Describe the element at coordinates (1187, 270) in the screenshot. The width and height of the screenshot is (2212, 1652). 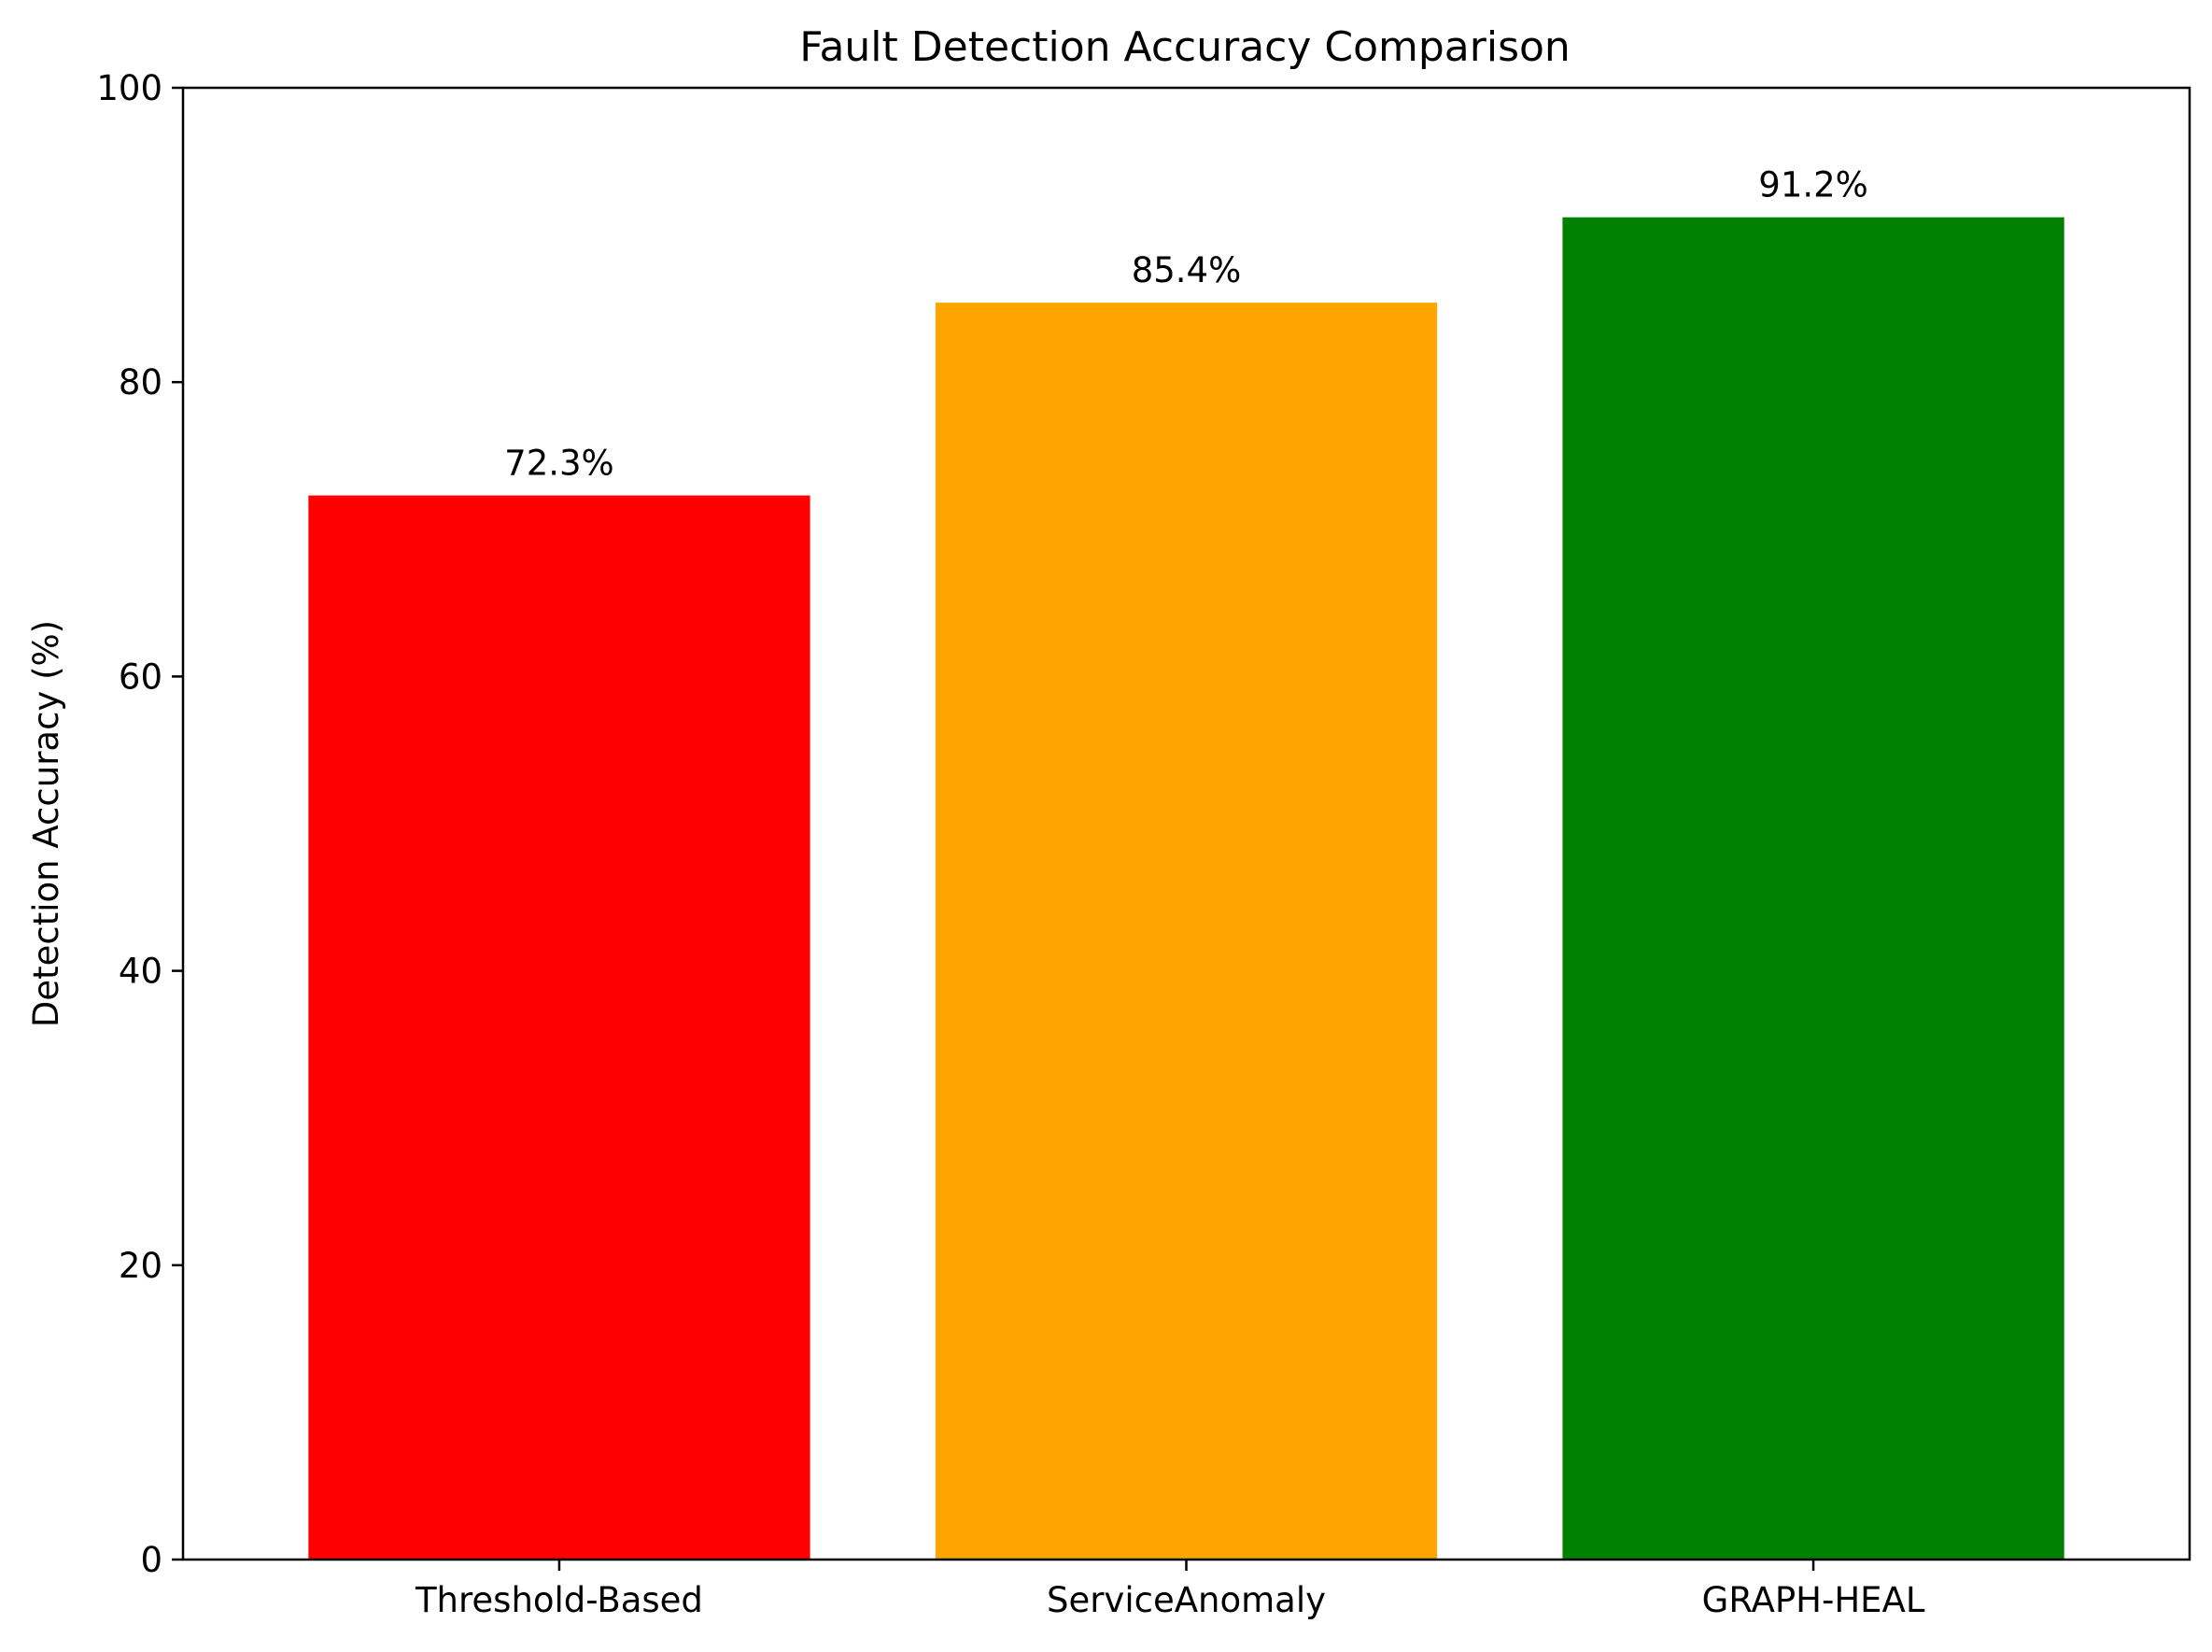
I see `bar-value-label-2: 85.4%` at that location.